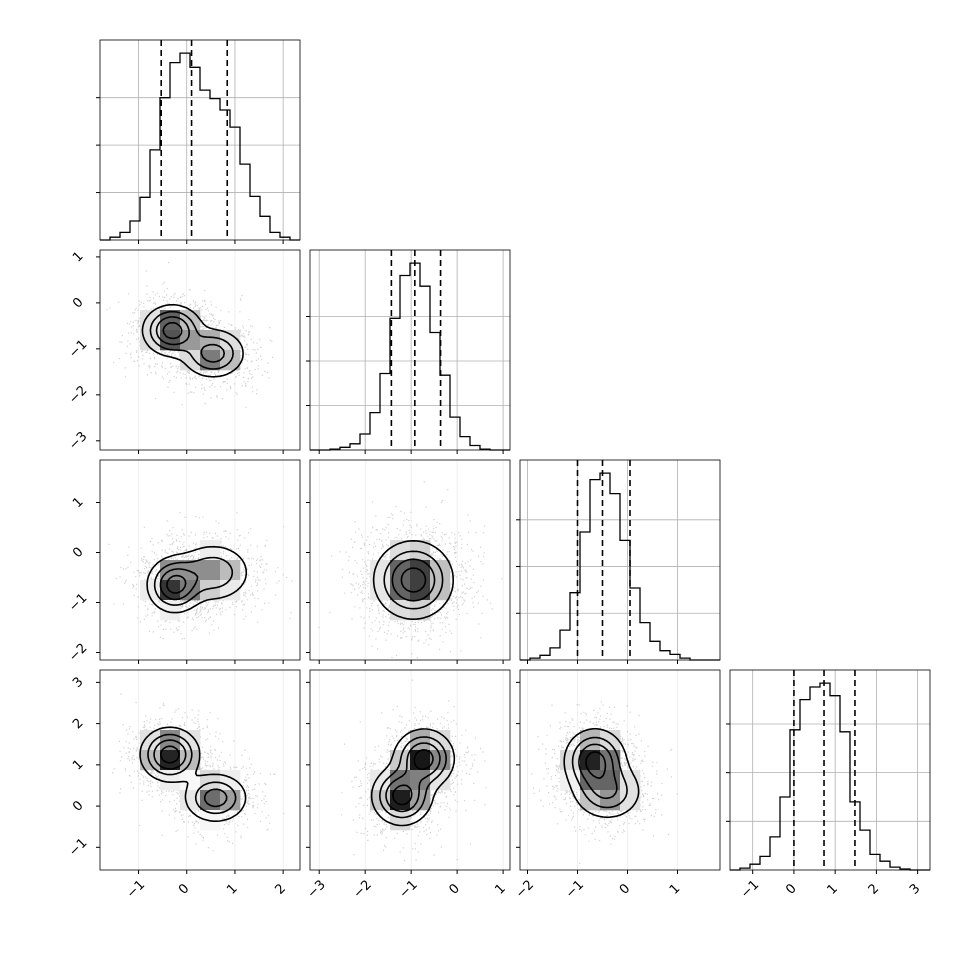  I want to click on y-tick-label: 2, so click(78, 724).